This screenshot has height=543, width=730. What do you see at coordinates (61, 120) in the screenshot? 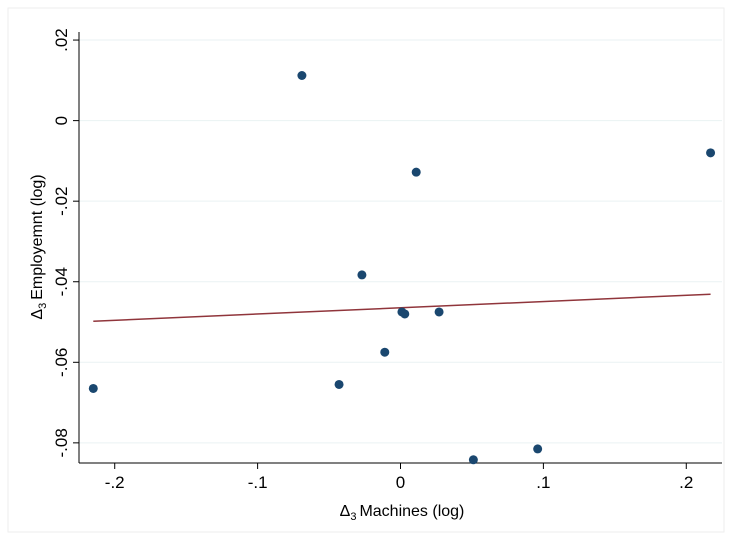
I see `y-tick-label: 0` at bounding box center [61, 120].